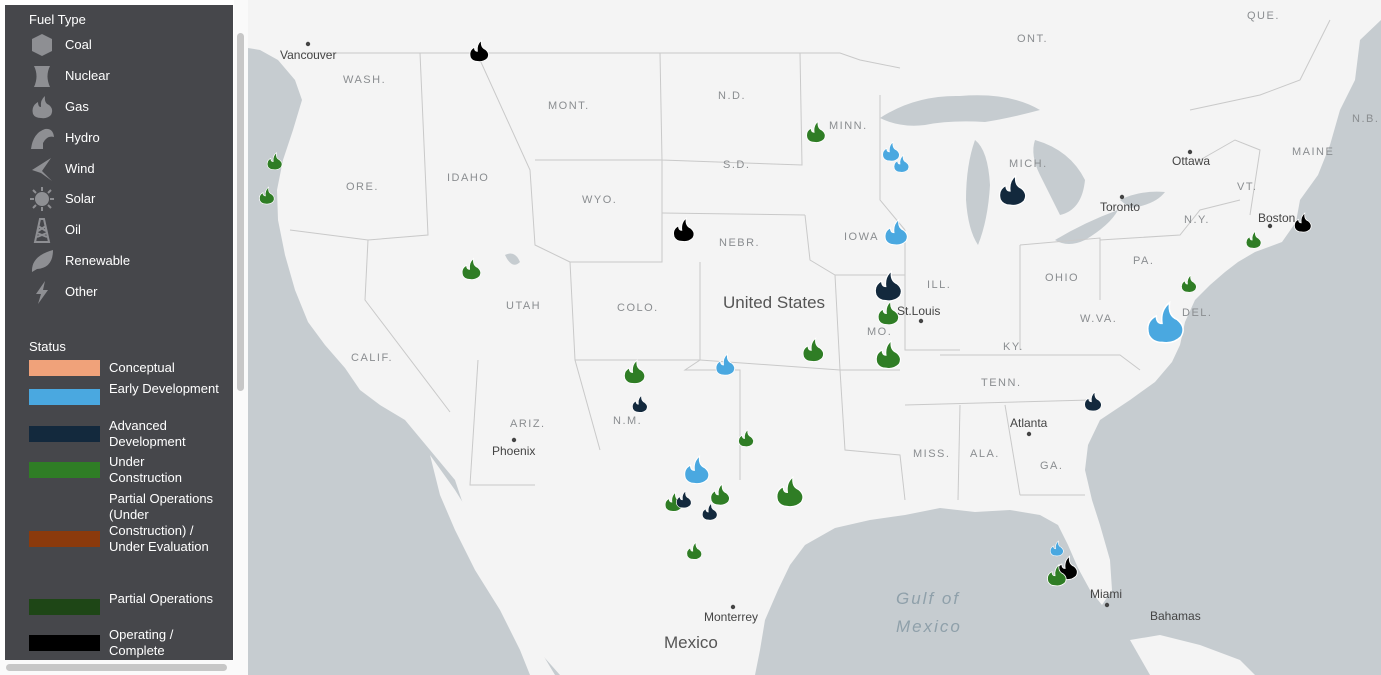 The image size is (1381, 675). What do you see at coordinates (42, 169) in the screenshot?
I see `wind-icon` at bounding box center [42, 169].